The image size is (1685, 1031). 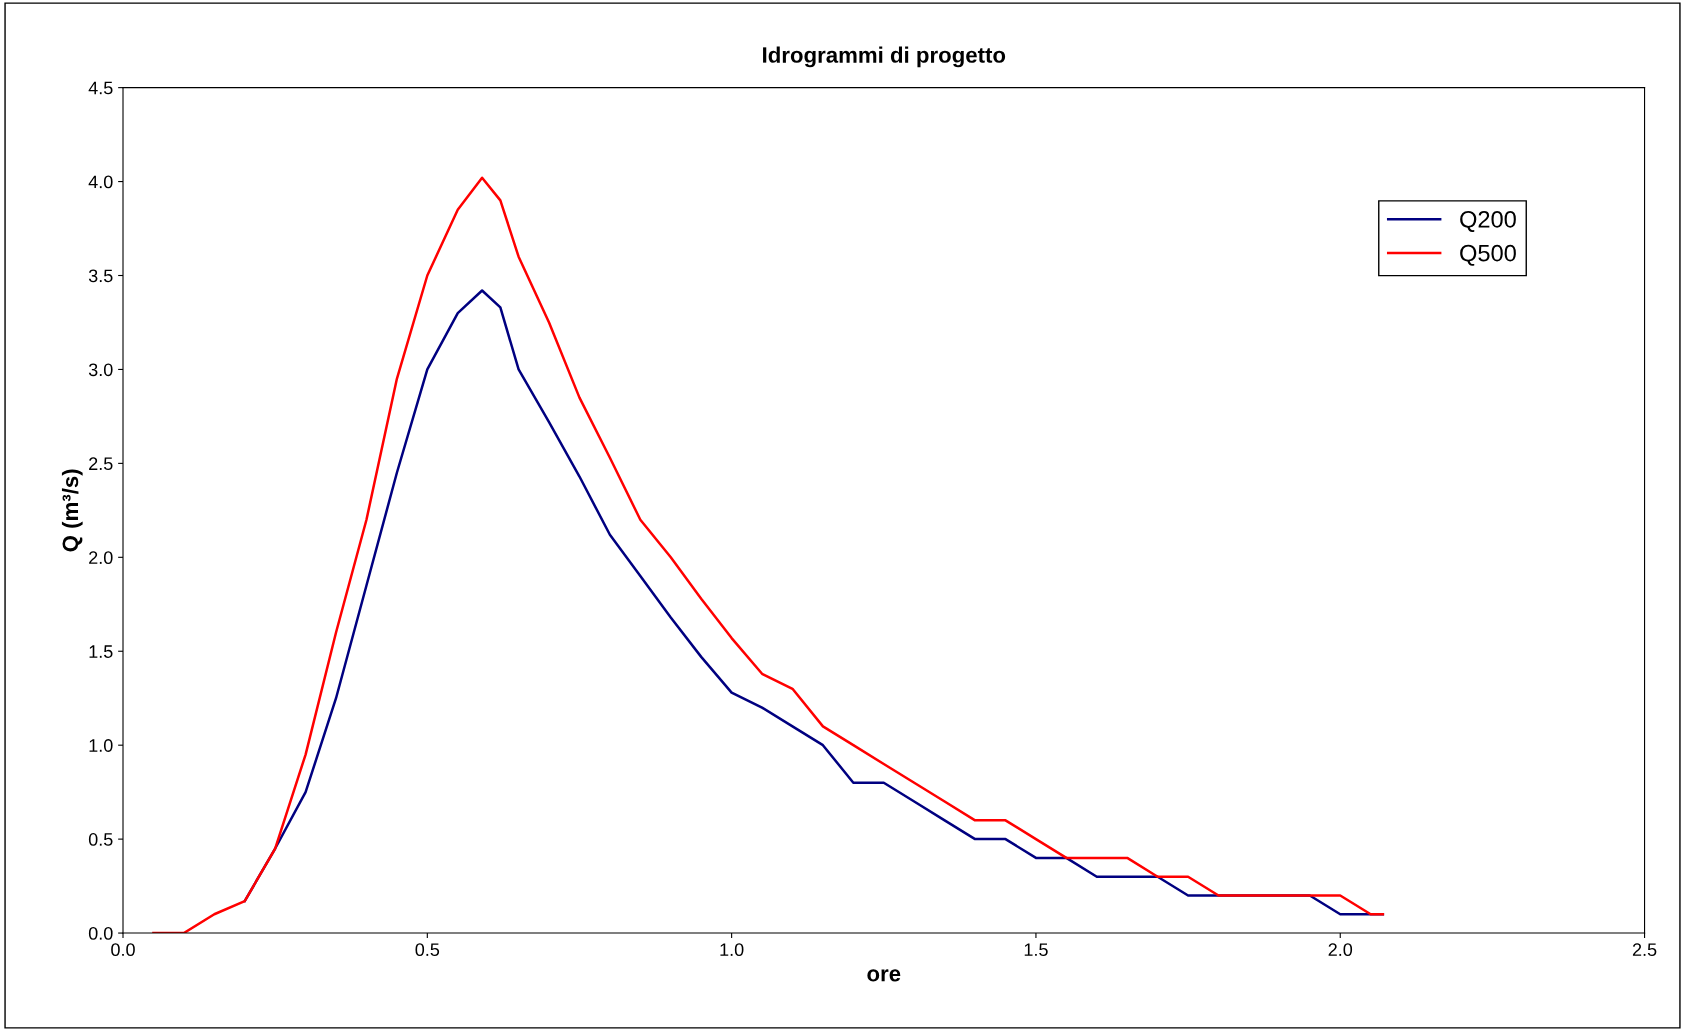 I want to click on y-tick-label: 4.0, so click(x=100, y=182).